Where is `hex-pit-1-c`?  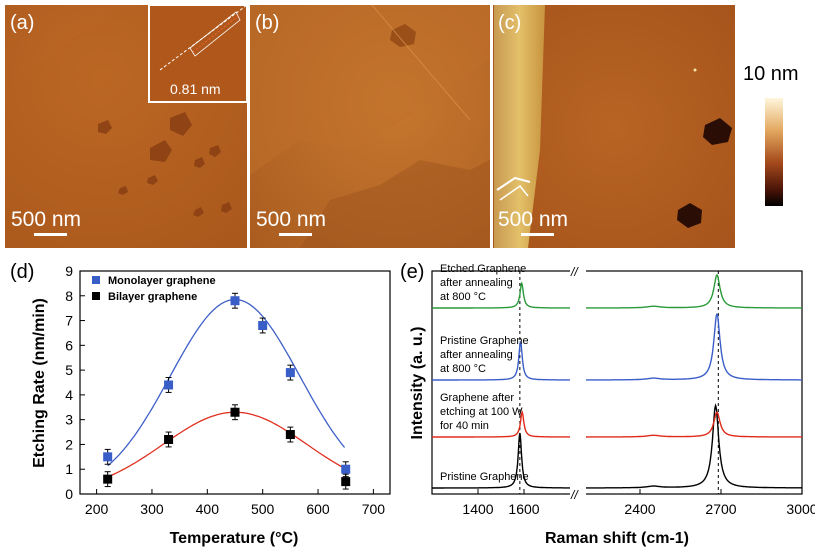 hex-pit-1-c is located at coordinates (717, 131).